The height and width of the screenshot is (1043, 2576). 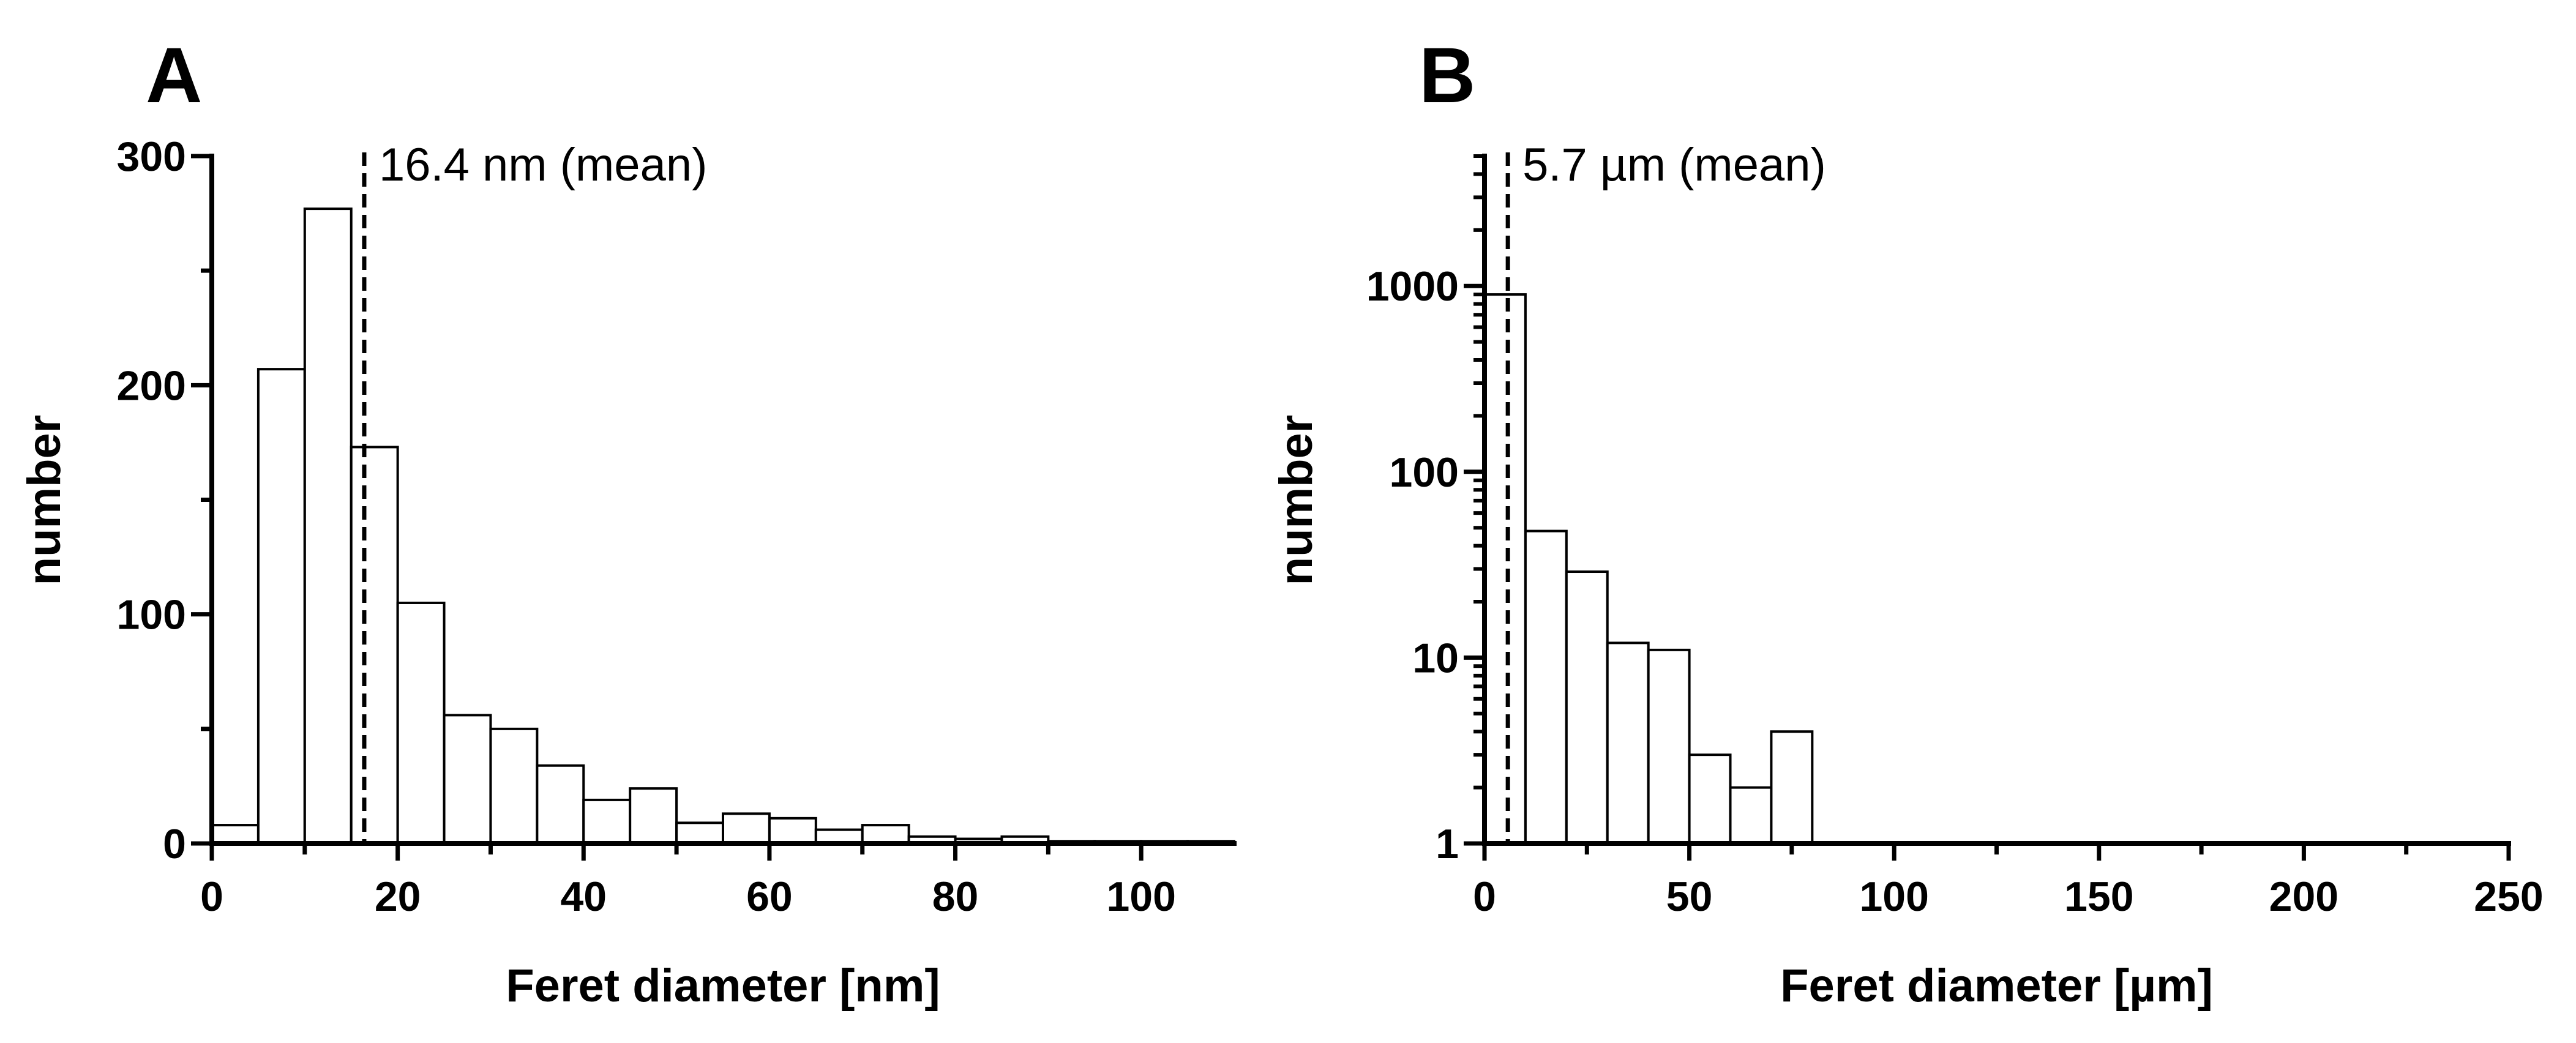 I want to click on mean-label: 16.4 nm (mean), so click(x=543, y=165).